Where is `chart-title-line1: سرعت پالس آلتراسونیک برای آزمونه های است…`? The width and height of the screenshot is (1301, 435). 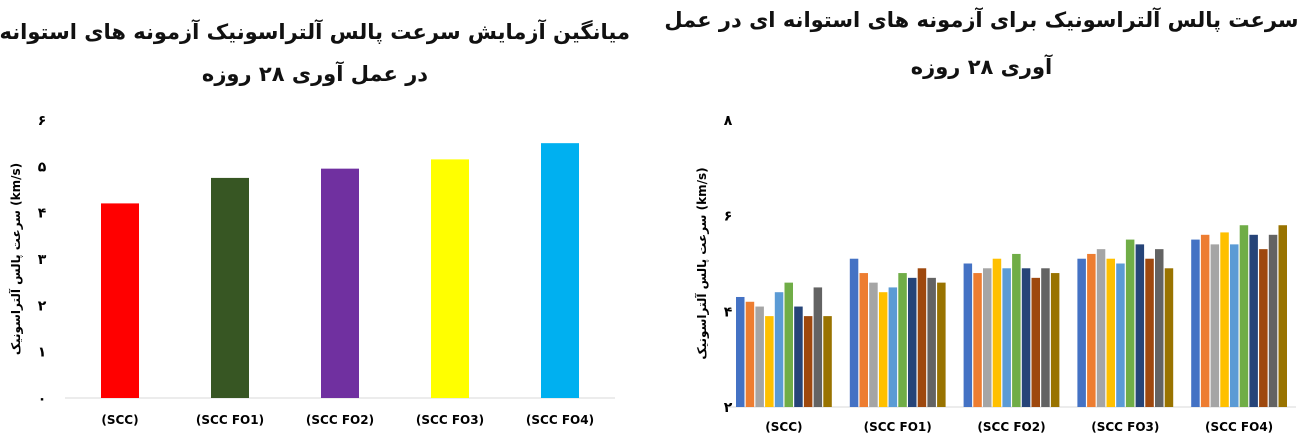
chart-title-line1: سرعت پالس آلتراسونیک برای آزمونه های است… is located at coordinates (981, 20).